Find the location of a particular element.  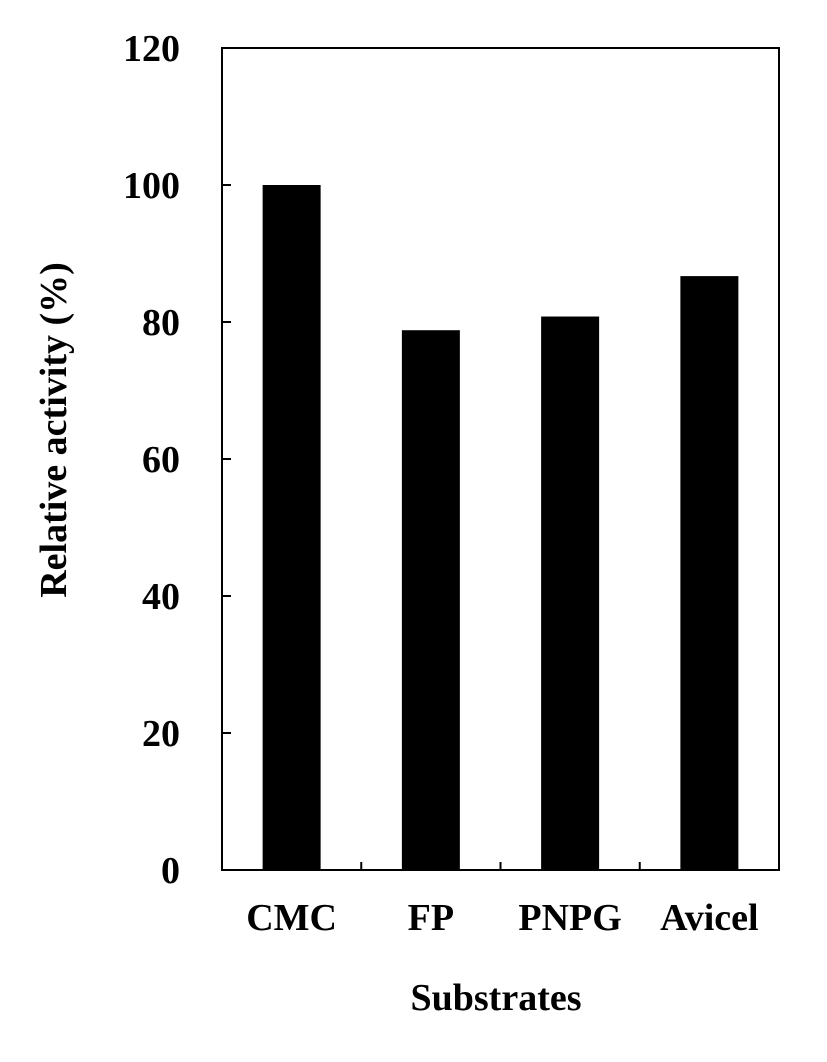

bar-avicel is located at coordinates (709, 573).